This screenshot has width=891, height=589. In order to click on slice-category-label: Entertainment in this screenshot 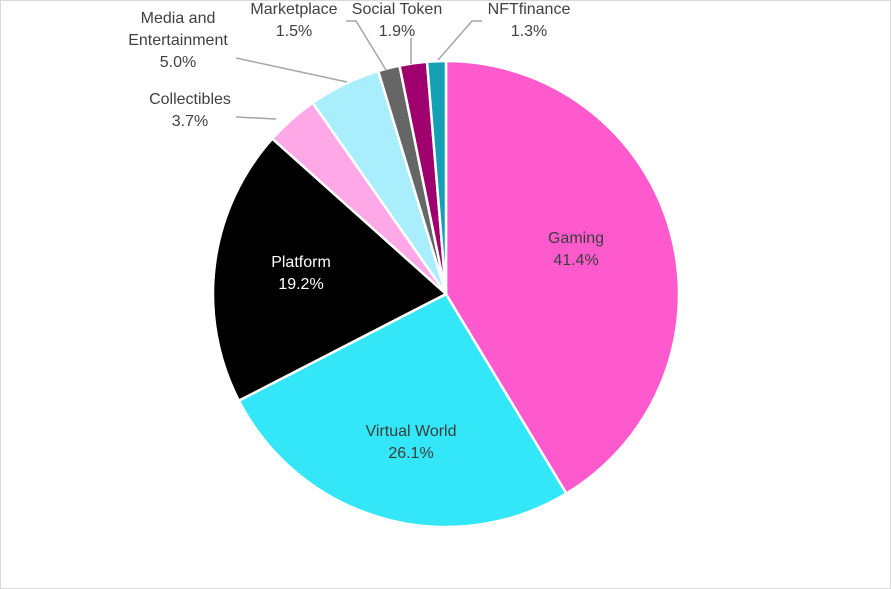, I will do `click(178, 40)`.